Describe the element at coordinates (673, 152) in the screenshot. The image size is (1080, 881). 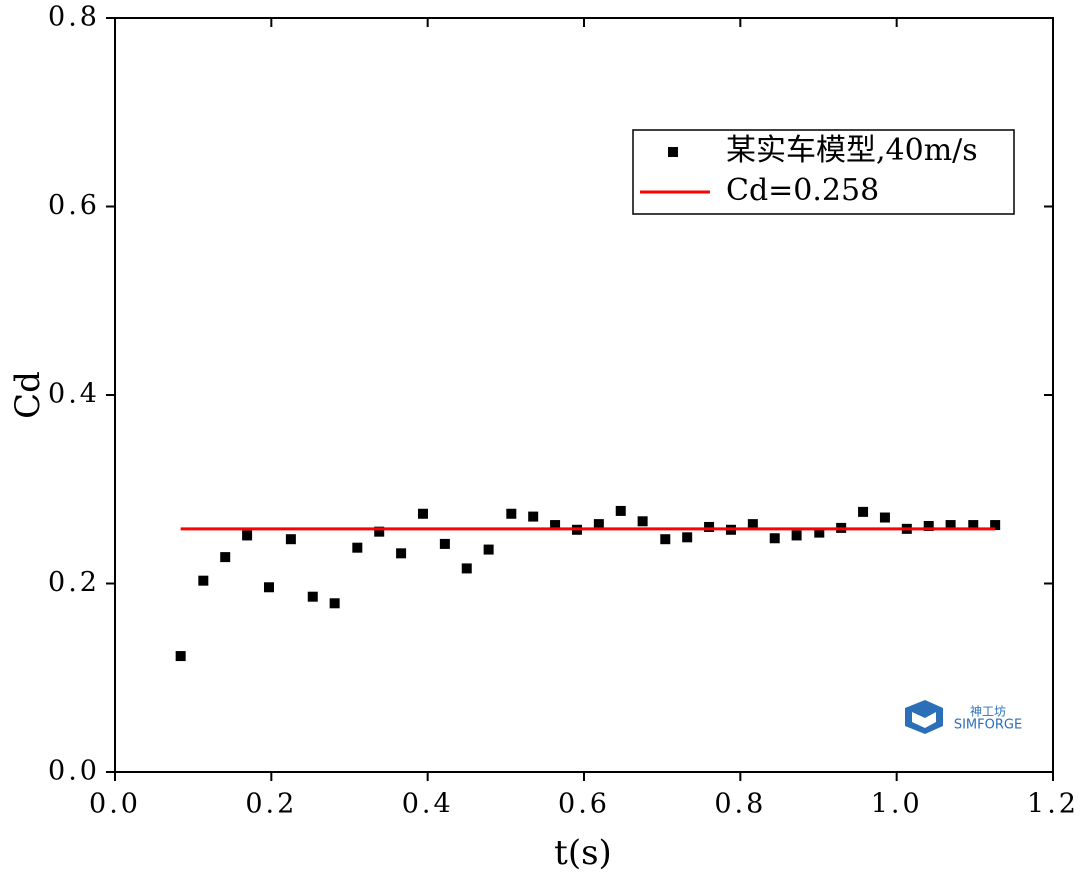
I see `legend-marker` at that location.